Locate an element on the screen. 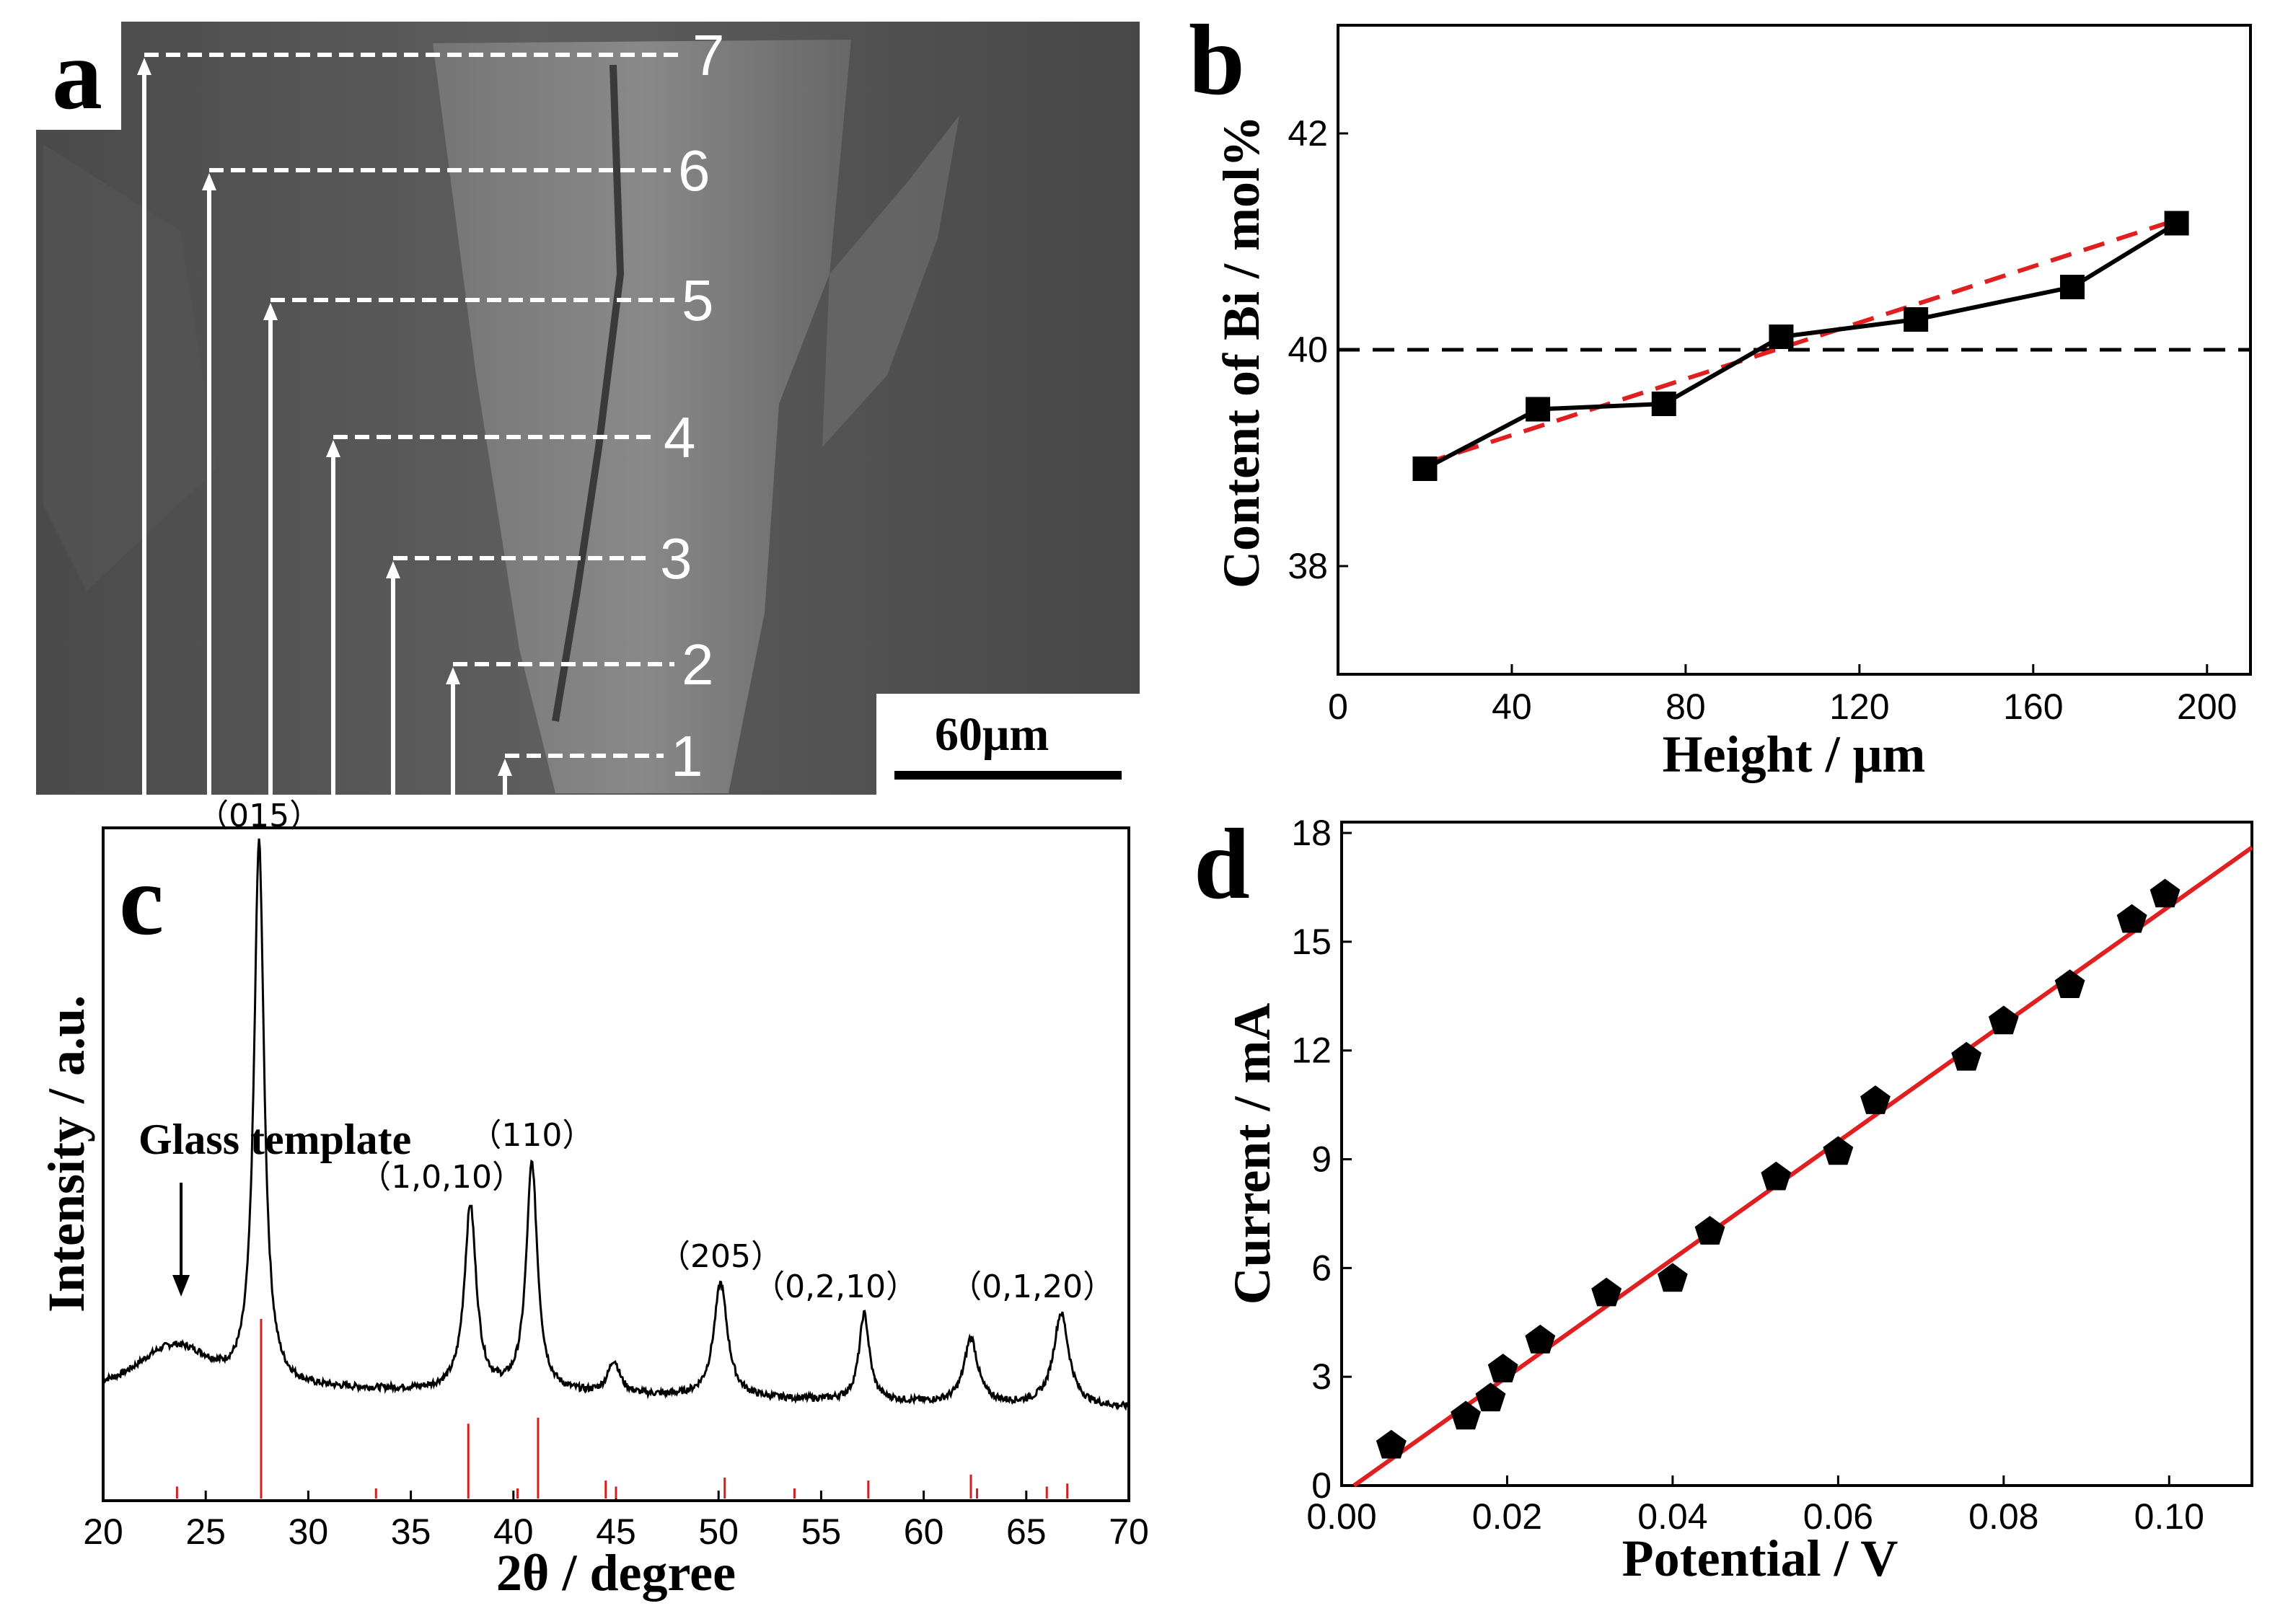 The width and height of the screenshot is (2275, 1624). chart-d-xlabel: Potential / V is located at coordinates (1760, 1559).